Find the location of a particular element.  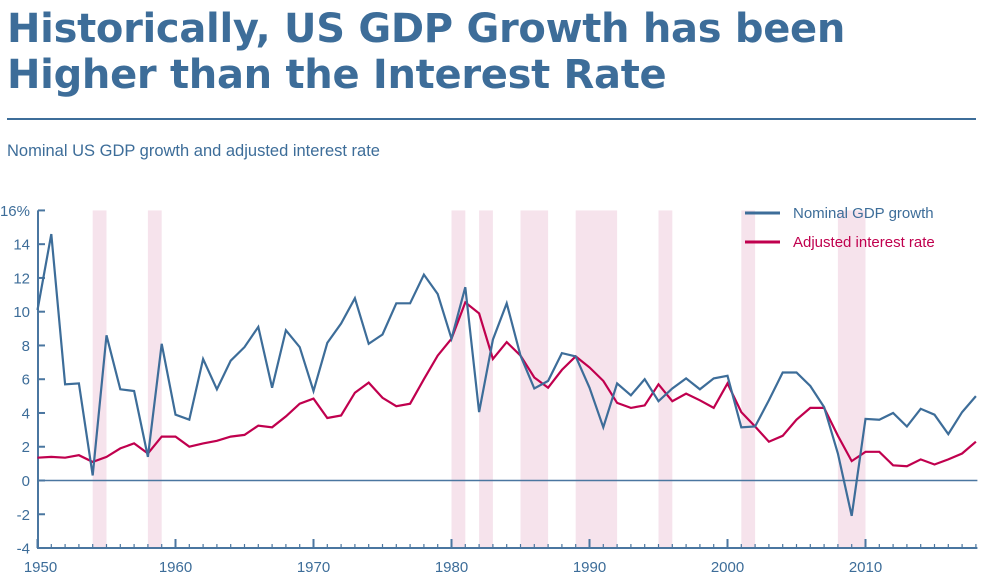

legend-label-gdp: Nominal GDP growth is located at coordinates (863, 213).